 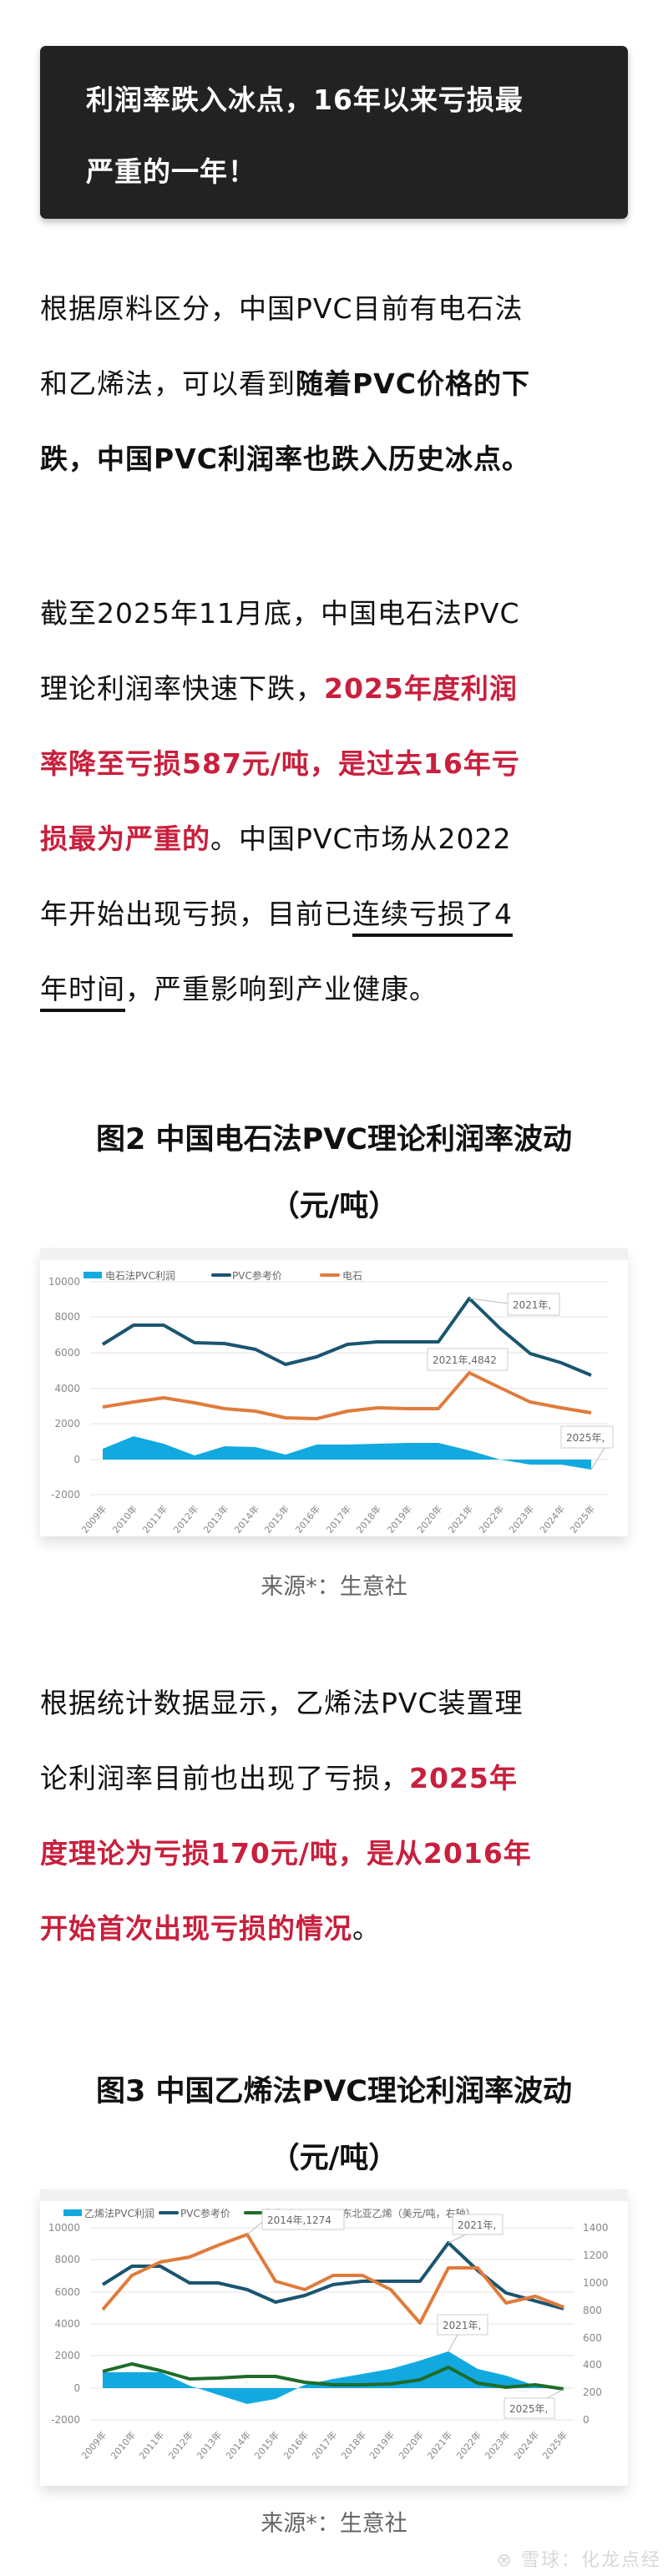 What do you see at coordinates (461, 1519) in the screenshot?
I see `svg-text: 2021年` at bounding box center [461, 1519].